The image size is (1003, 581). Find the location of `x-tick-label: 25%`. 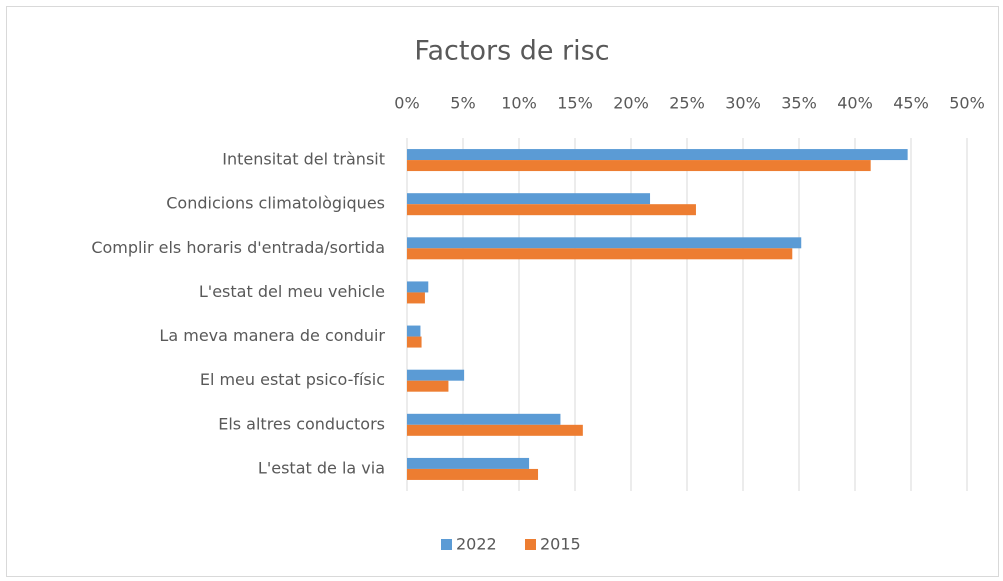

x-tick-label: 25% is located at coordinates (687, 103).